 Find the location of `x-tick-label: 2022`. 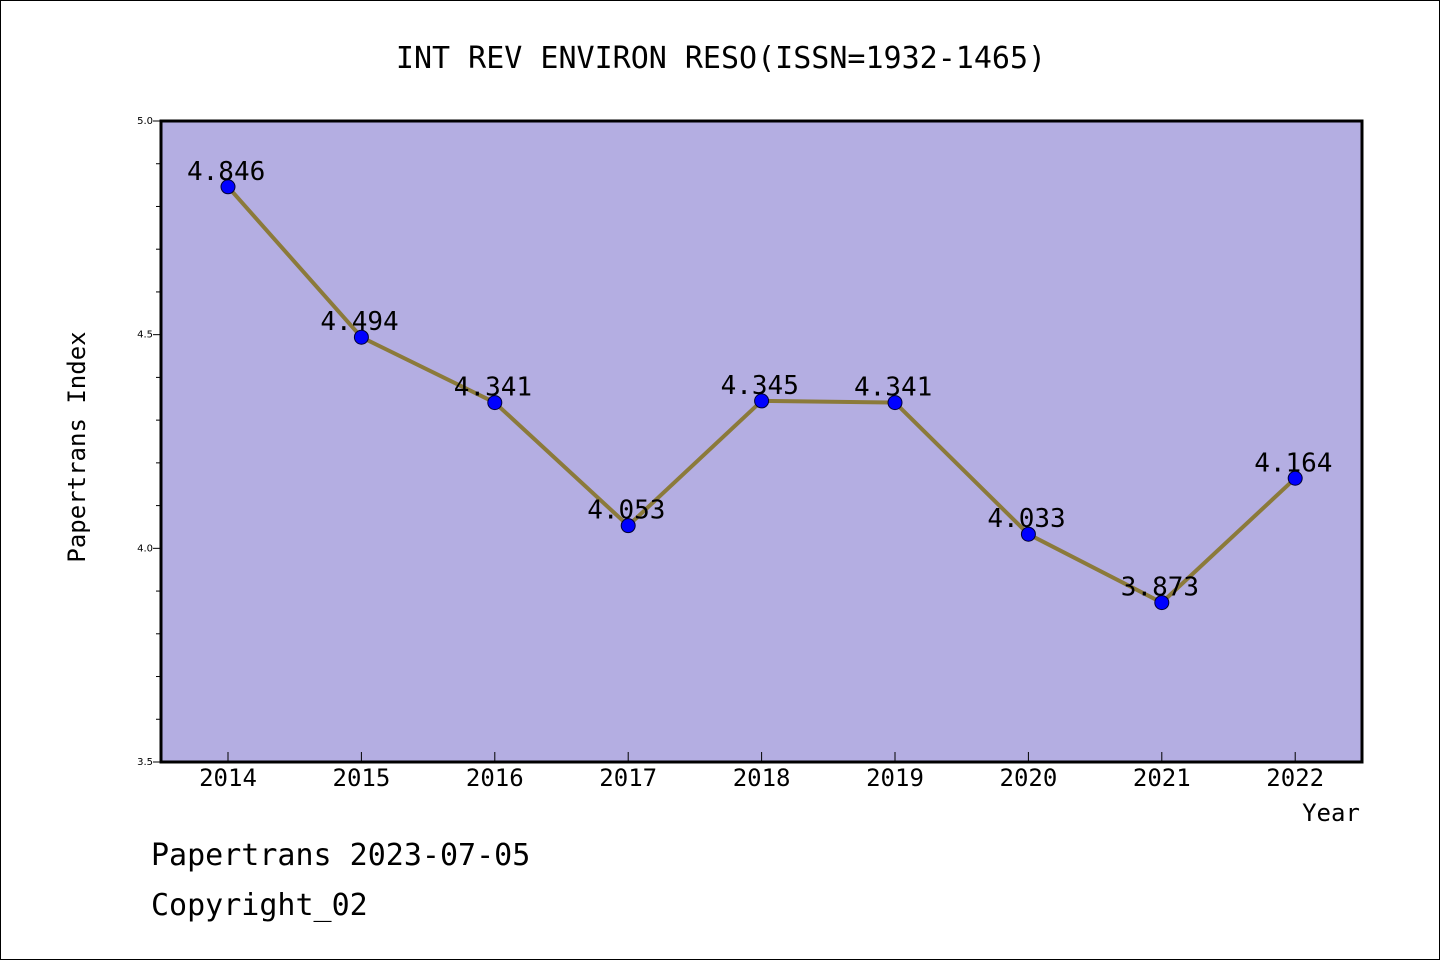

x-tick-label: 2022 is located at coordinates (1295, 778).